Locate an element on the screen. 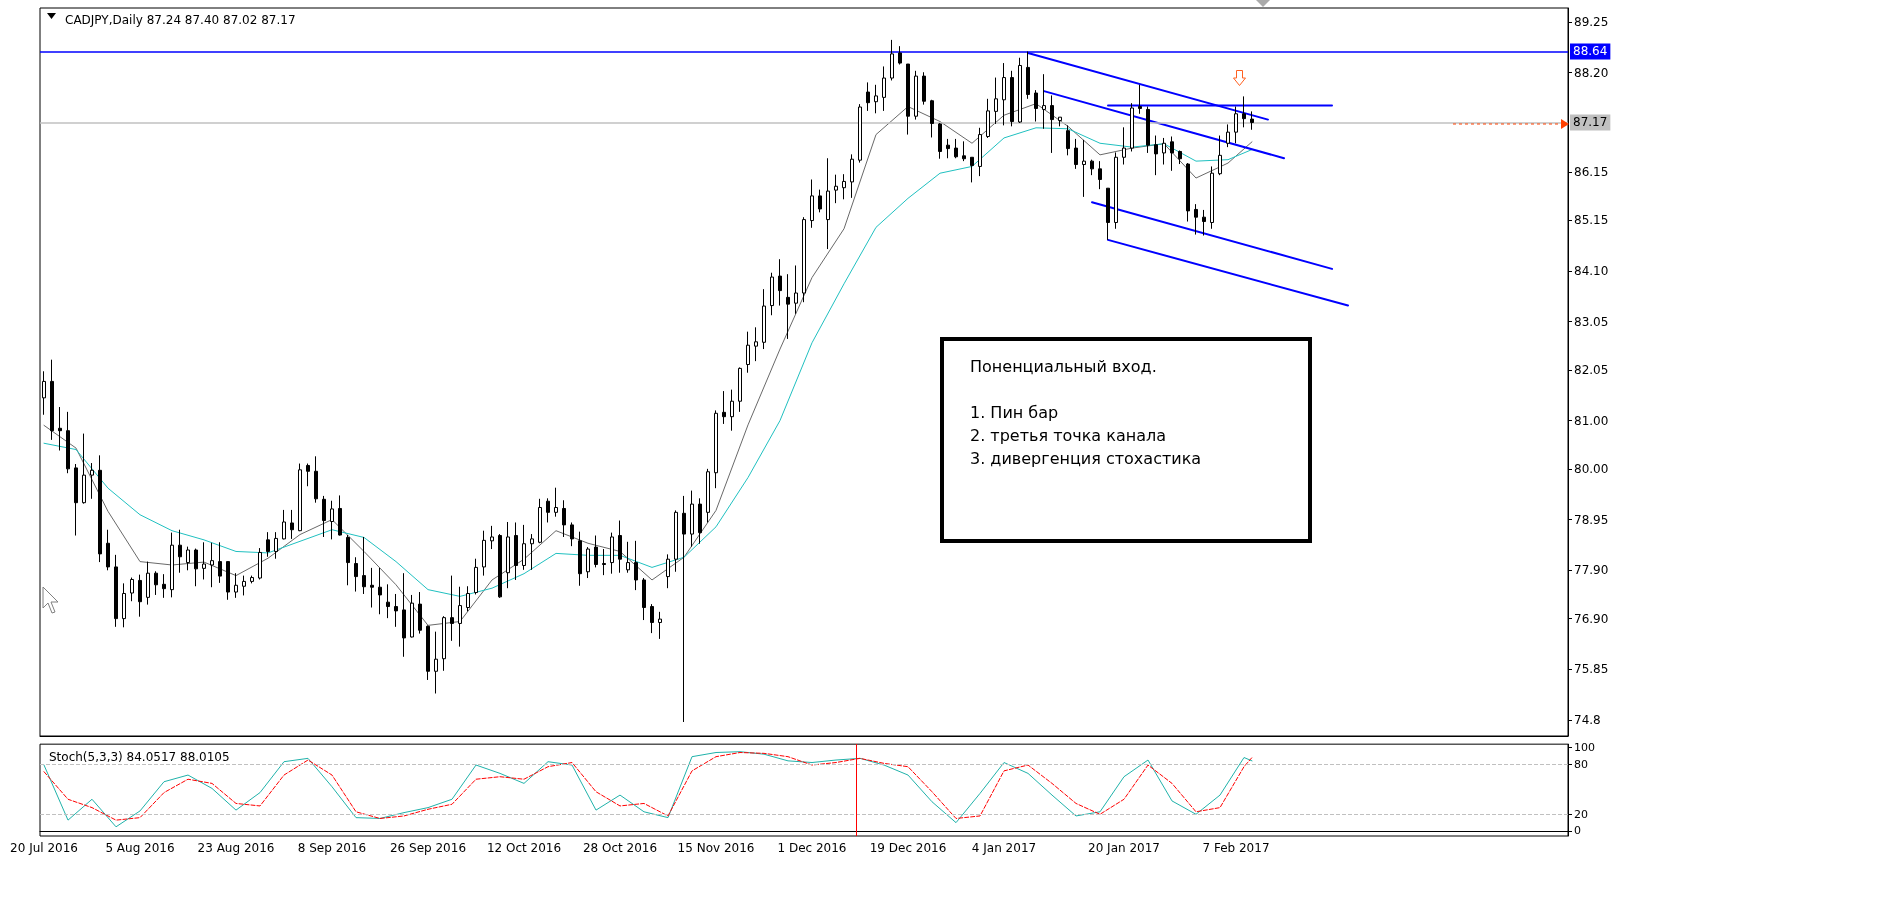 The width and height of the screenshot is (1883, 900). text: Stoch(5,3,3) 84.0517 88.0105 is located at coordinates (139, 757).